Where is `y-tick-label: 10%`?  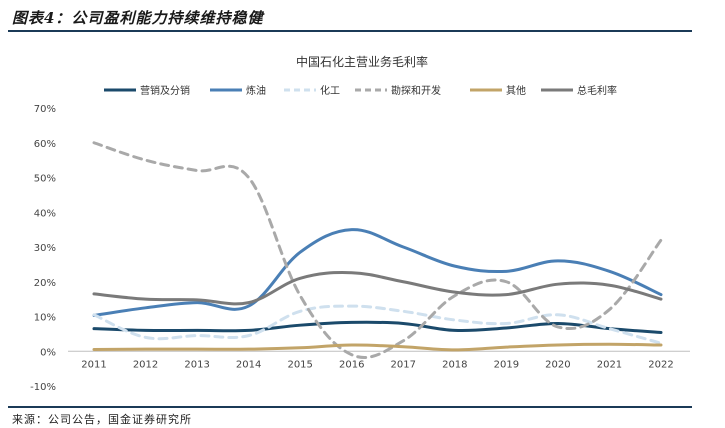
y-tick-label: 10% is located at coordinates (45, 318).